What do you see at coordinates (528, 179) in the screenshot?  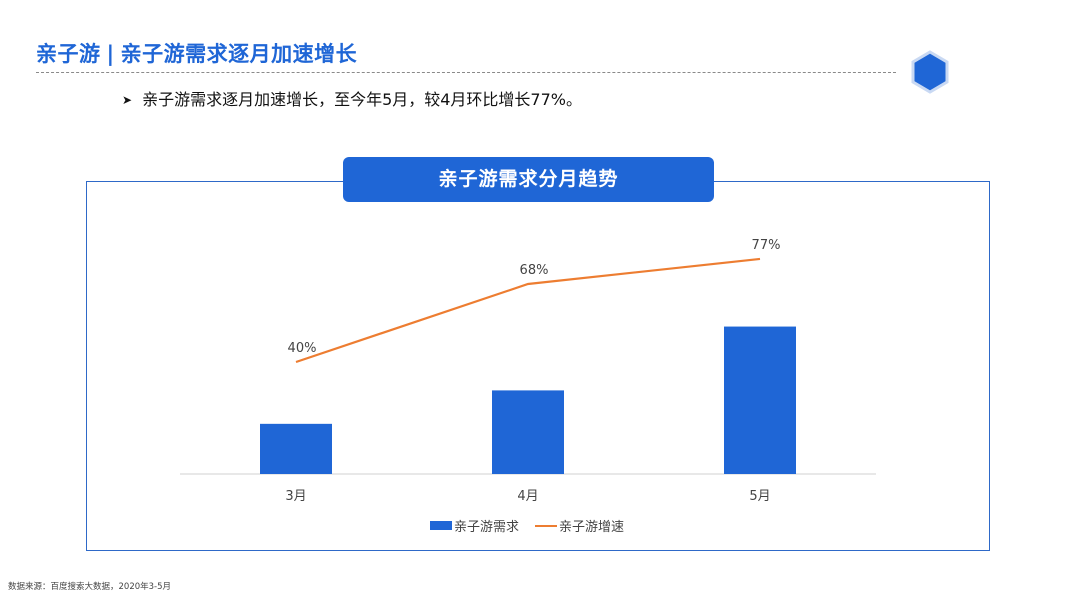 I see `chart-title: 亲子游需求分月趋势` at bounding box center [528, 179].